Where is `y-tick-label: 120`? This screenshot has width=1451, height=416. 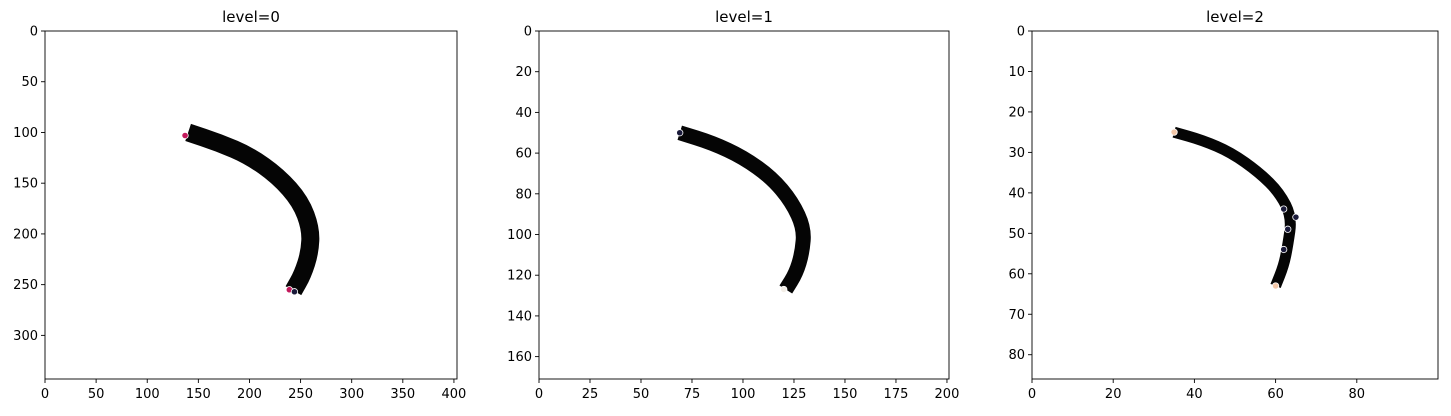
y-tick-label: 120 is located at coordinates (519, 276).